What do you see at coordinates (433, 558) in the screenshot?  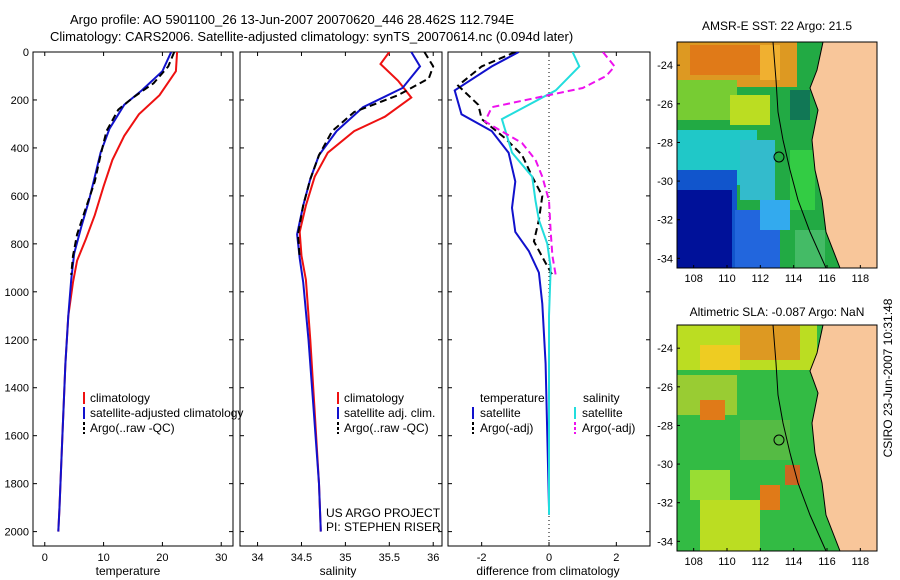 I see `x-tick-label: 36` at bounding box center [433, 558].